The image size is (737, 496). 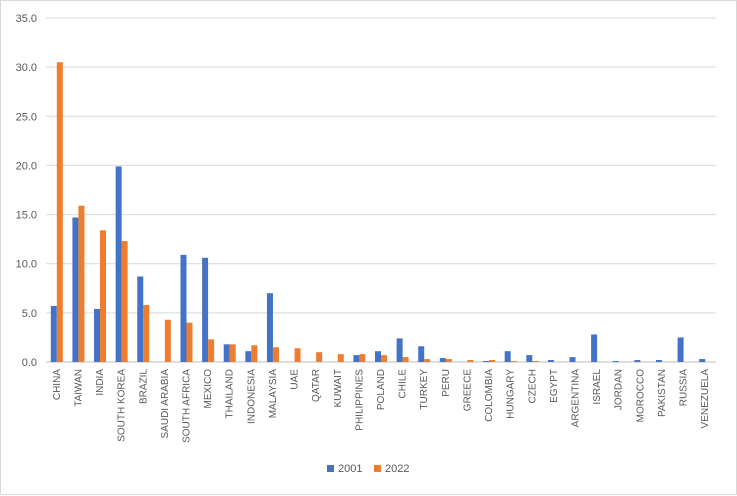 I want to click on x-tick-label: KUWAIT, so click(x=338, y=388).